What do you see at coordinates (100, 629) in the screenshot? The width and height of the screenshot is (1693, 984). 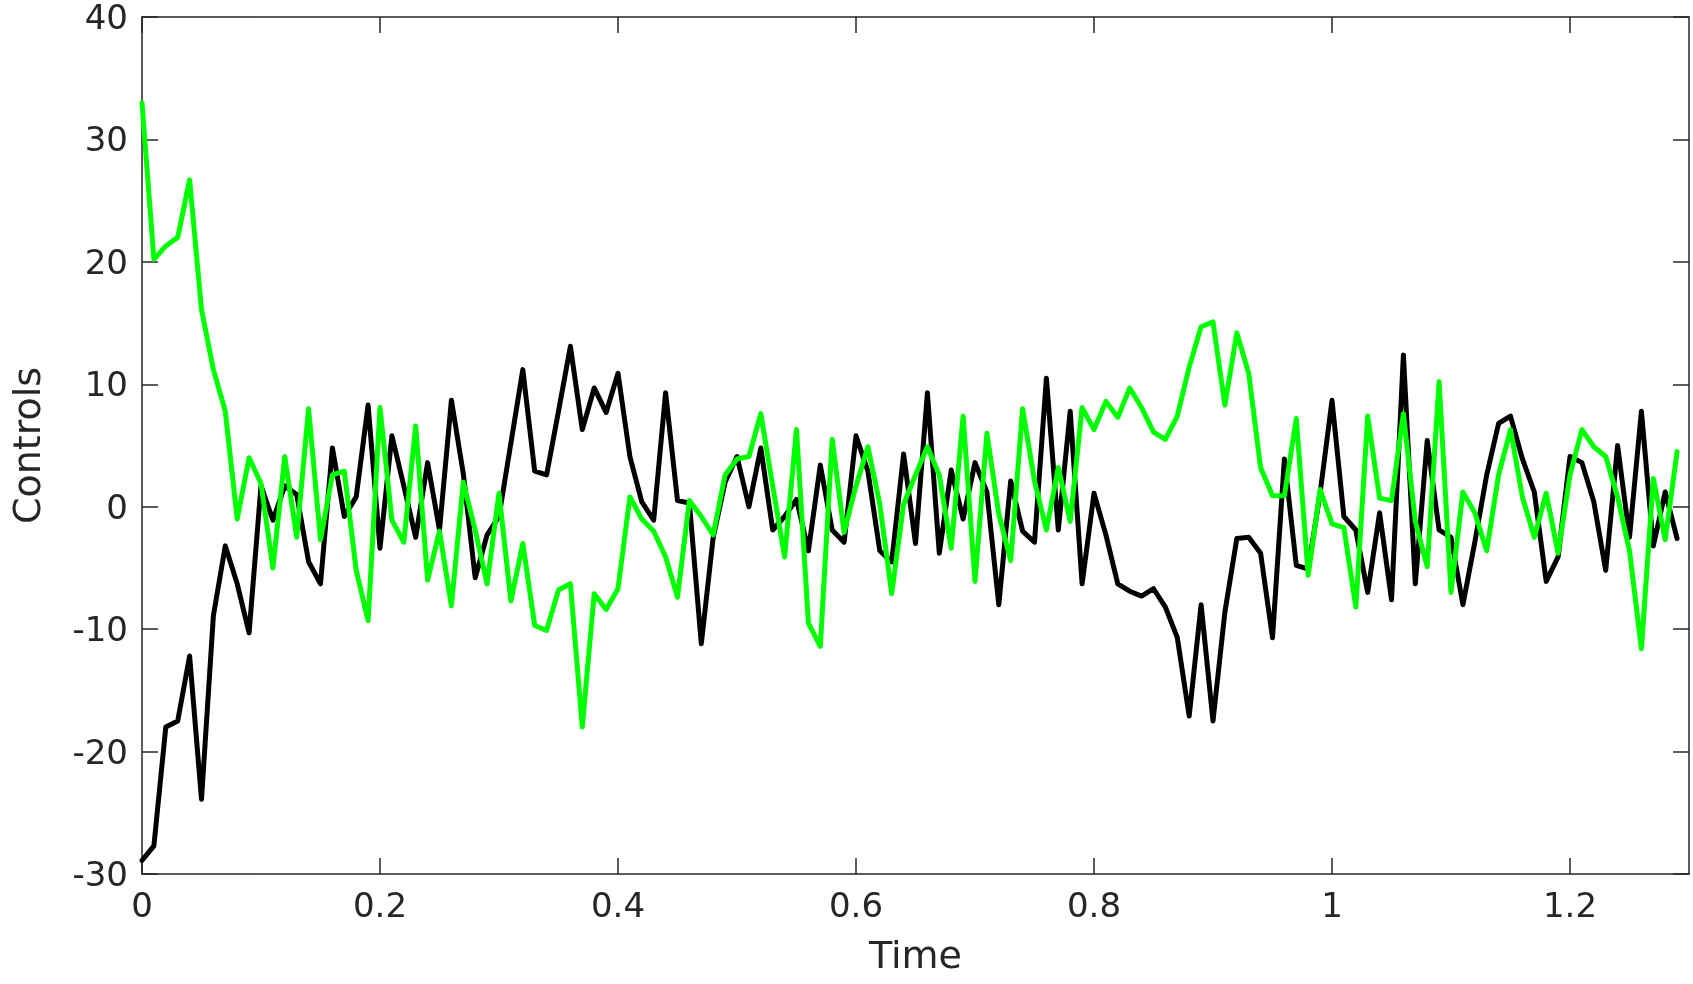 I see `y-tick-label: -10` at bounding box center [100, 629].